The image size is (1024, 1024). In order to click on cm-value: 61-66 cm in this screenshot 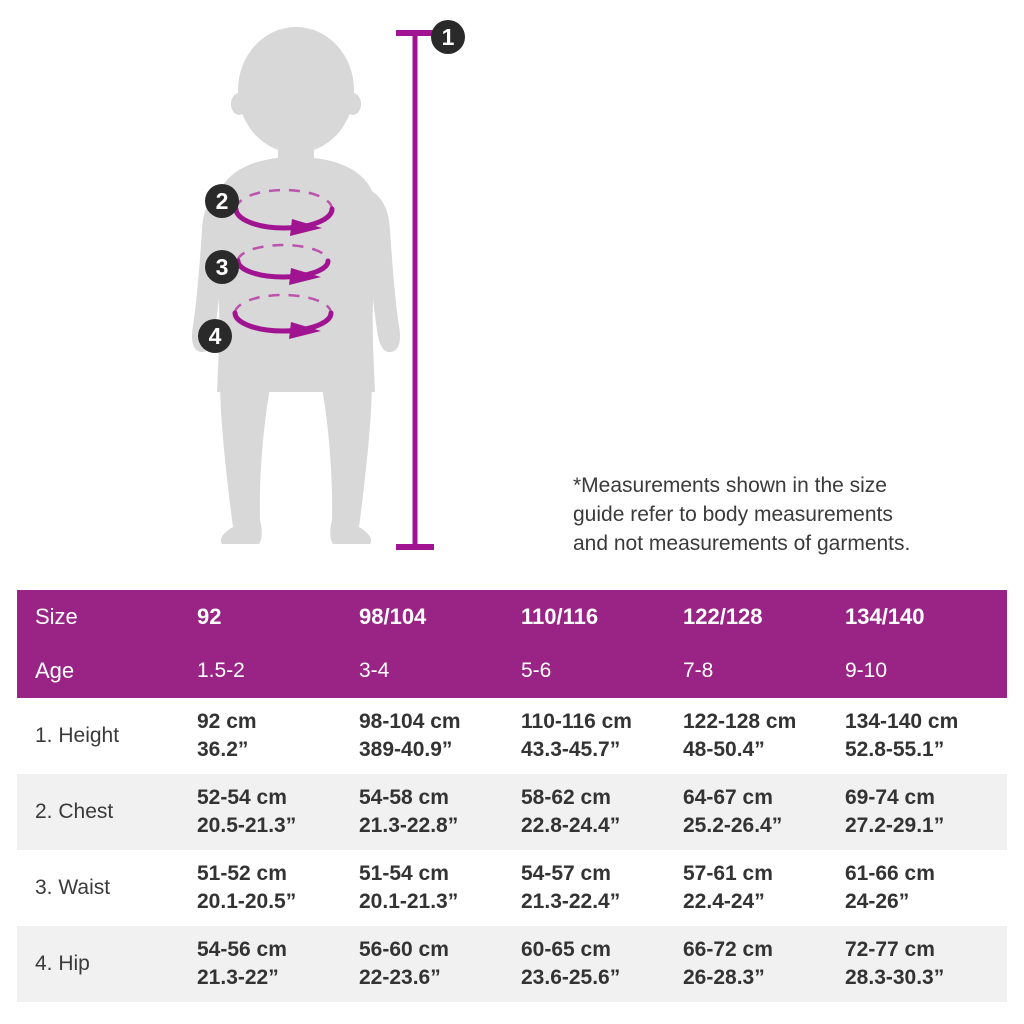, I will do `click(890, 873)`.